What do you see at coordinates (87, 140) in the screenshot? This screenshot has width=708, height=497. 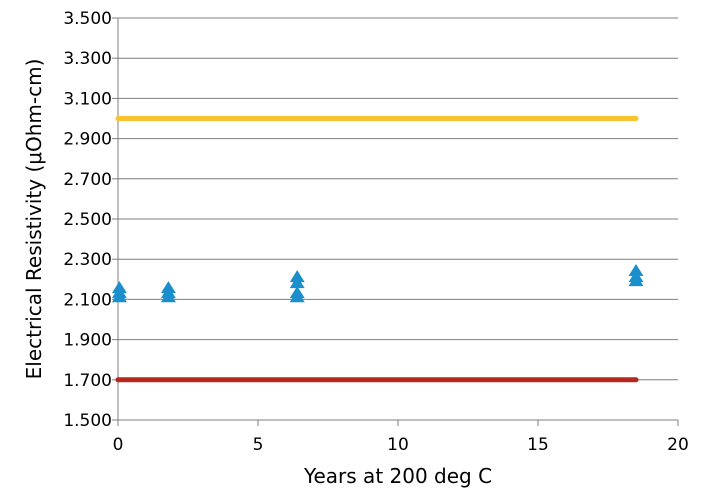 I see `y-tick-label: 2.900` at bounding box center [87, 140].